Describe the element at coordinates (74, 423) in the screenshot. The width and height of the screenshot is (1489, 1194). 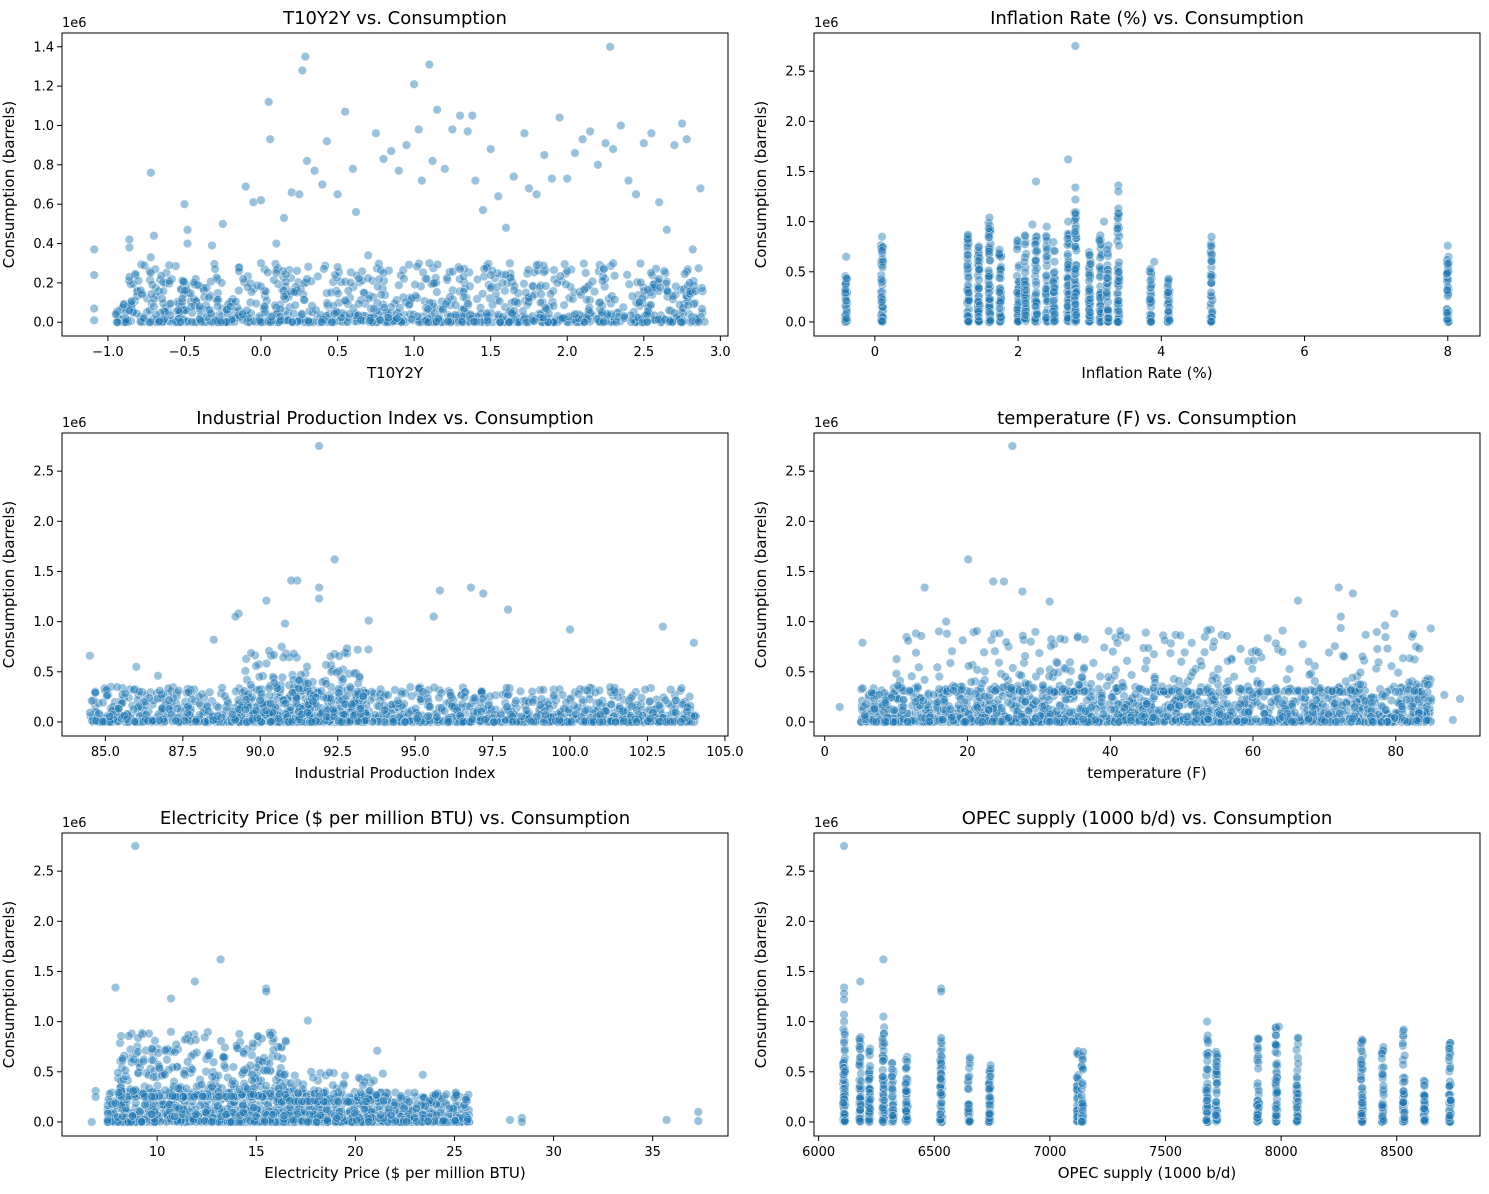
I see `y-offset-label: 1e6` at that location.